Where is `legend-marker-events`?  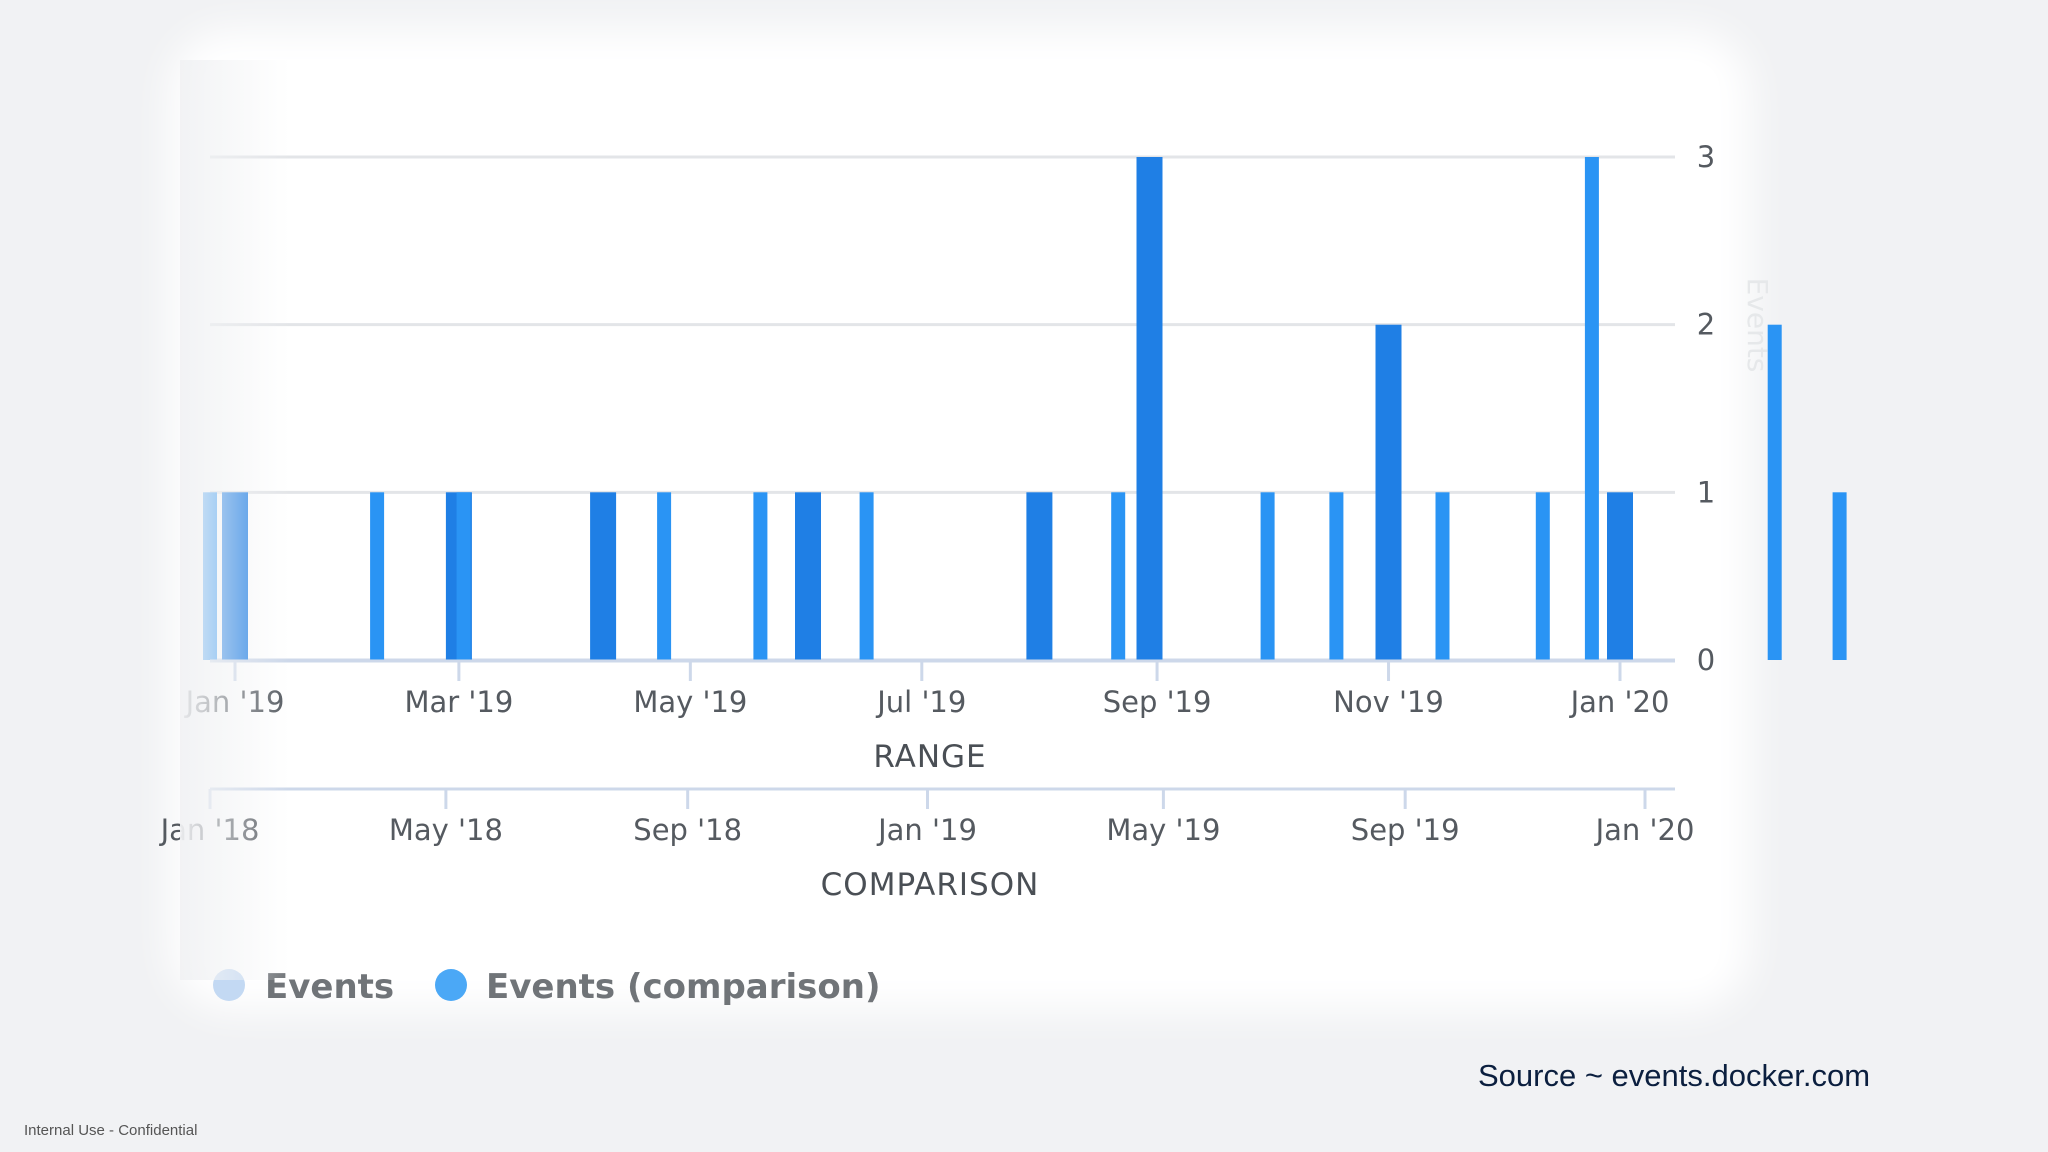 legend-marker-events is located at coordinates (229, 985).